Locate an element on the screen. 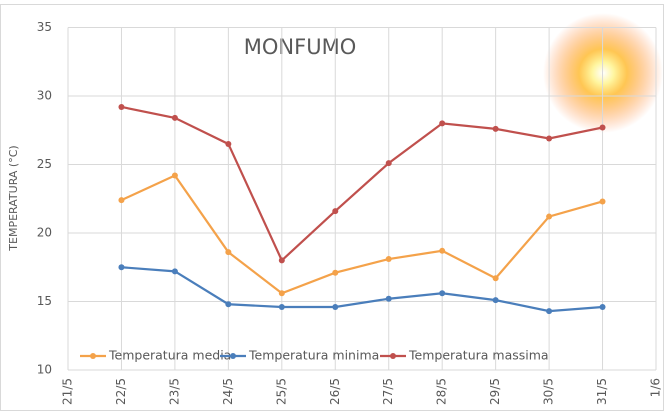 The height and width of the screenshot is (411, 664). y-axis-label: TEMPERATURA (°C) is located at coordinates (13, 198).